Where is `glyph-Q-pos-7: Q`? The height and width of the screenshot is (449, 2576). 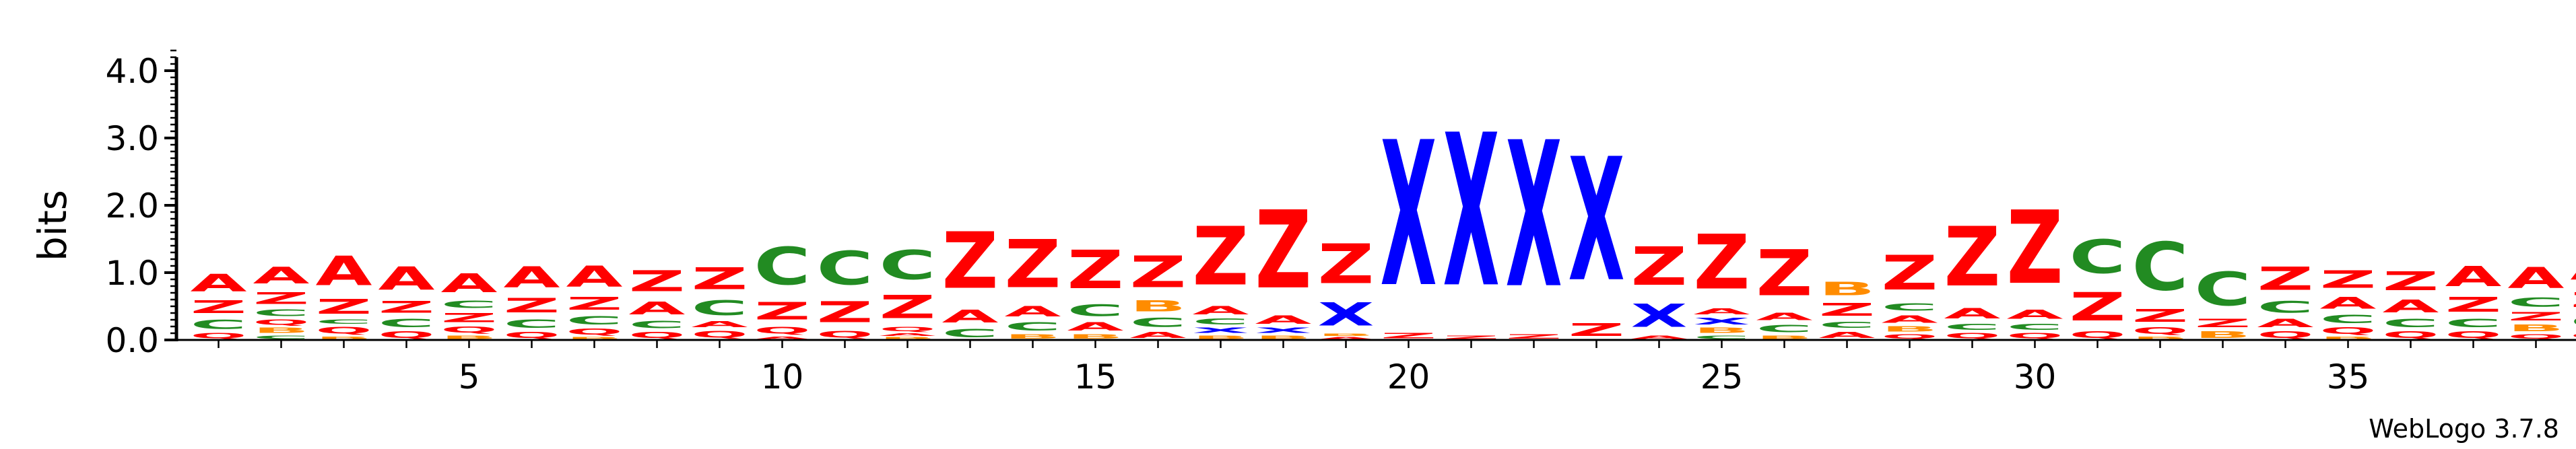
glyph-Q-pos-7: Q is located at coordinates (594, 332).